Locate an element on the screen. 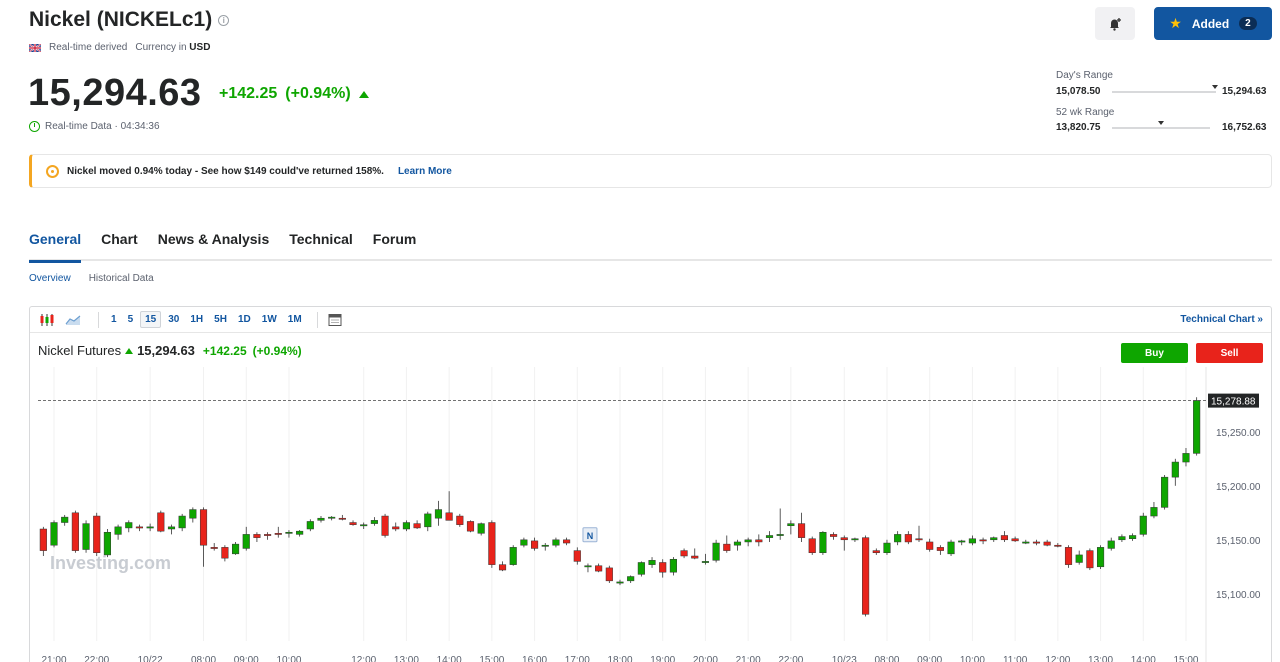 This screenshot has height=662, width=1280. days-range-high: 15,294.63 is located at coordinates (1244, 91).